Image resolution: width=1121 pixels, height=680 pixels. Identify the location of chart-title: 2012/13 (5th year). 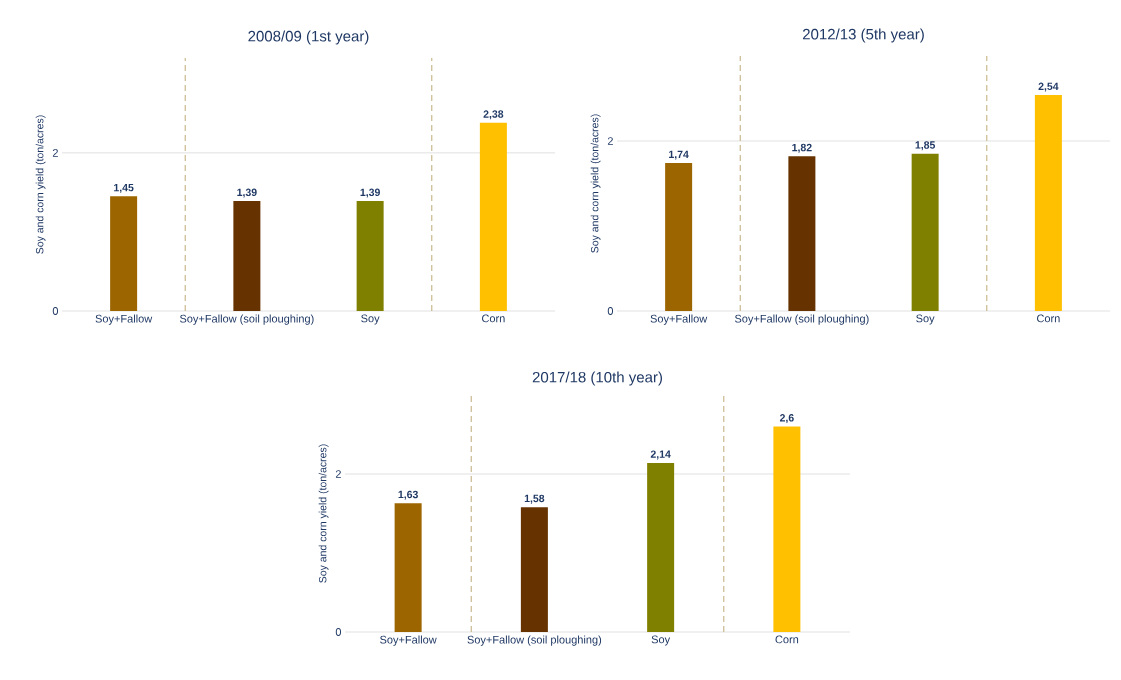
(863, 35).